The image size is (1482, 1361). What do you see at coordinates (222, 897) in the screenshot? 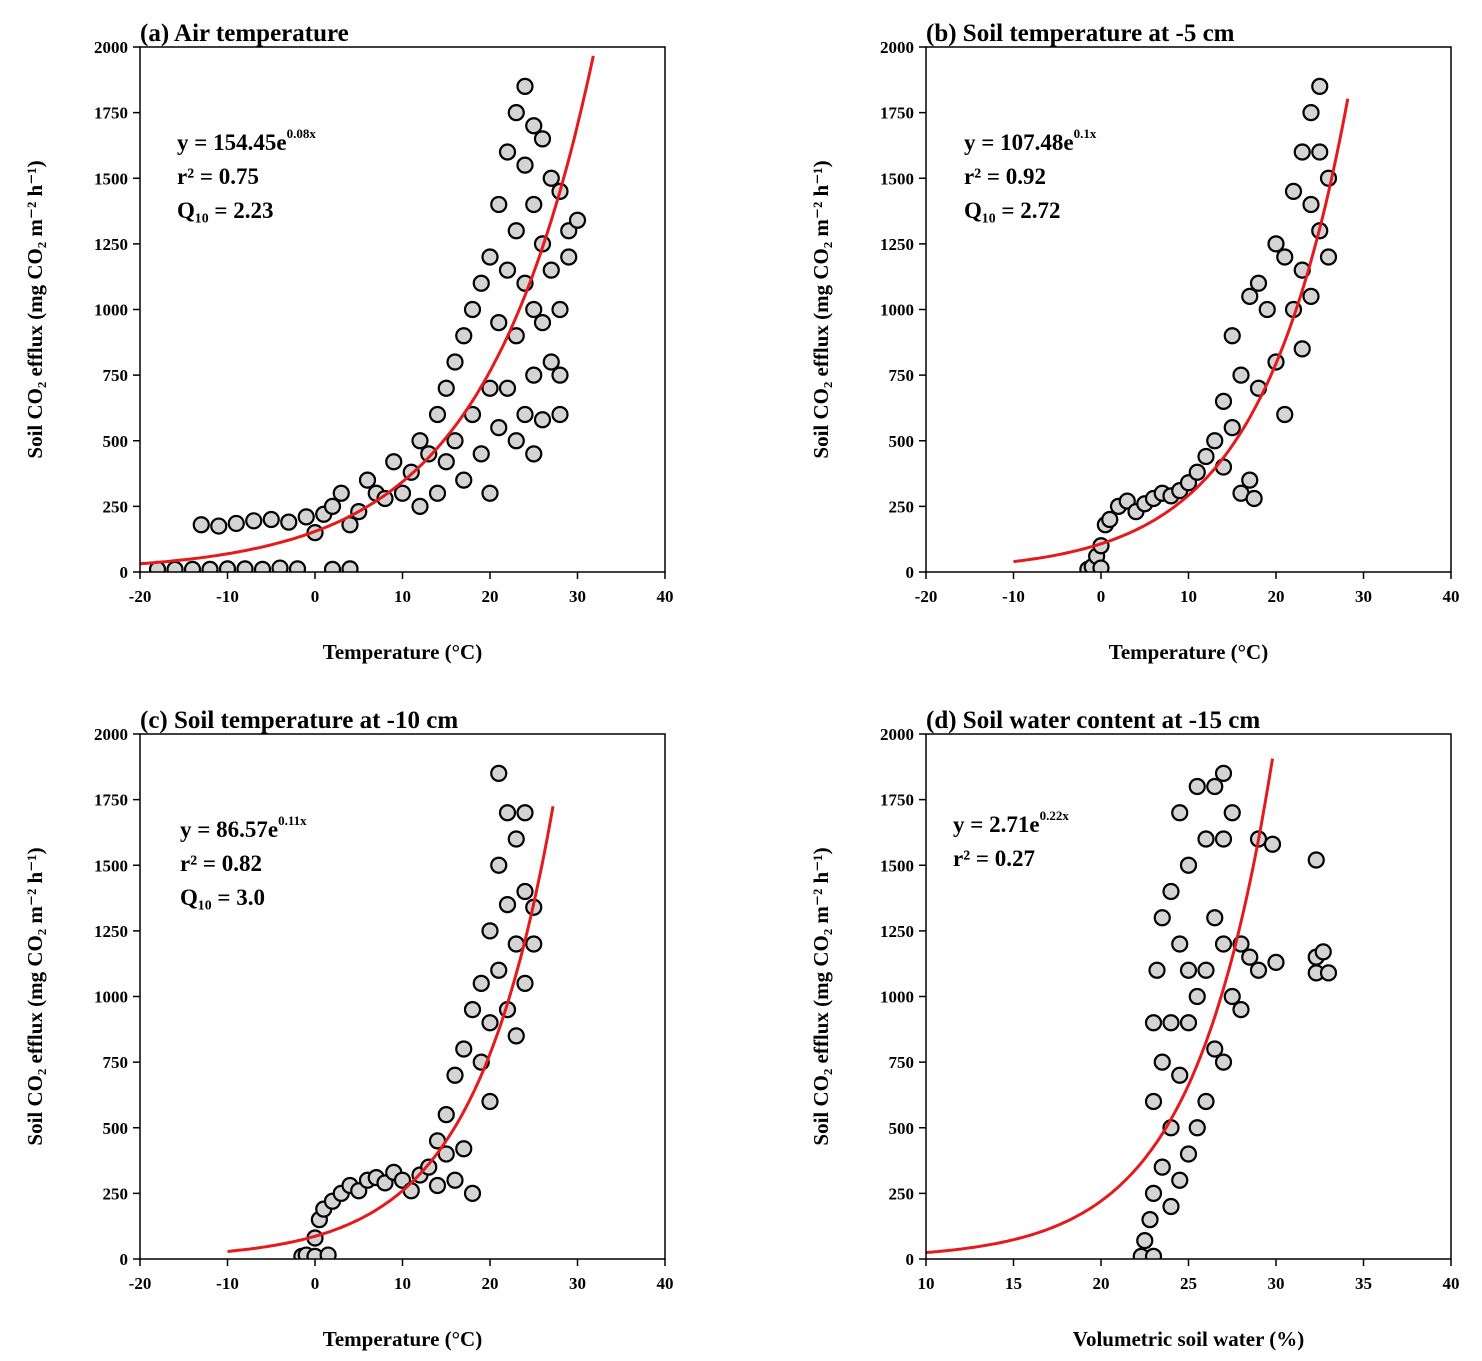
I see `q10-value: Q₁₀ = 3.0` at bounding box center [222, 897].